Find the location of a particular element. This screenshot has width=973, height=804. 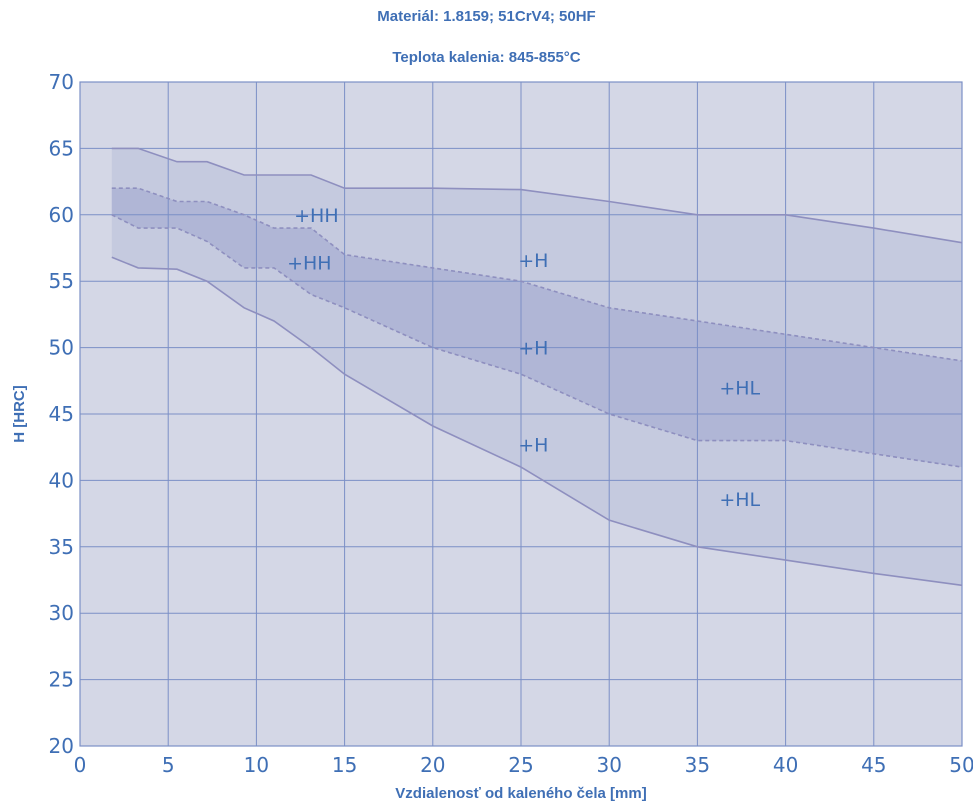

y-tick-label: 25 is located at coordinates (61, 680).